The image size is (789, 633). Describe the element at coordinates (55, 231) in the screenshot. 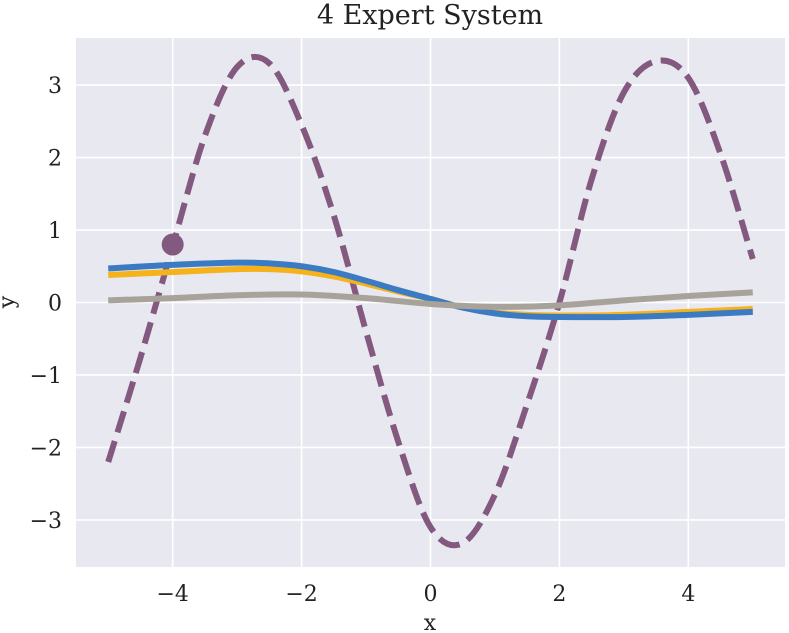

I see `y-tick-label: 1` at that location.